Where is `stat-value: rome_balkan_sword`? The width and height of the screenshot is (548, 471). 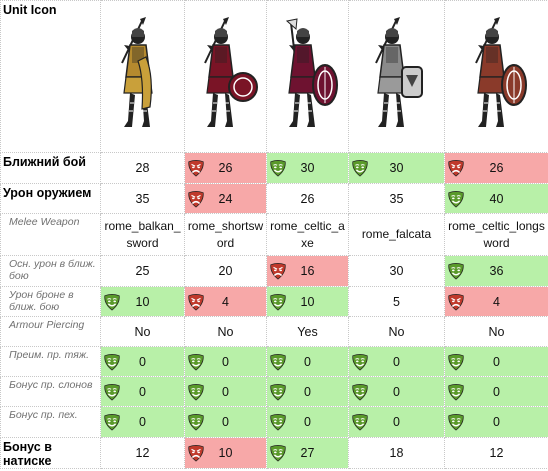
stat-value: rome_balkan_sword is located at coordinates (142, 234).